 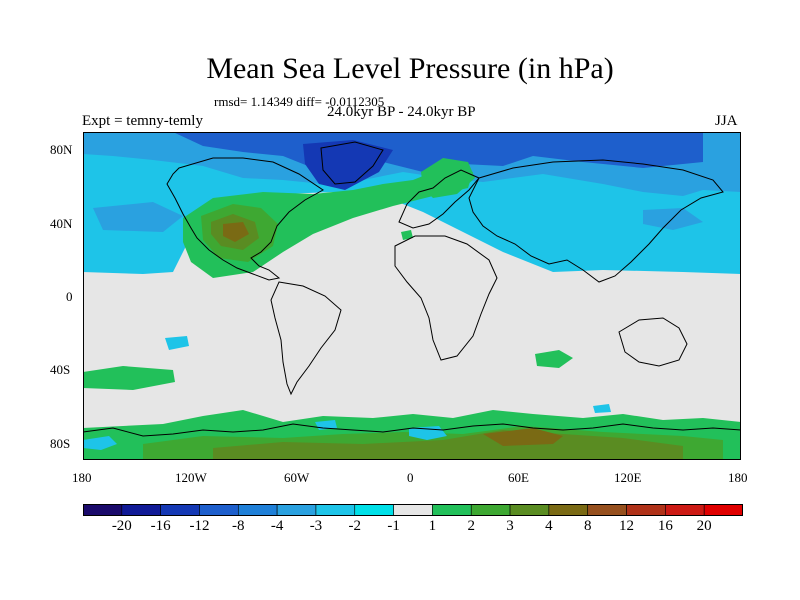 I want to click on colorbar-tick-label: -12, so click(x=199, y=526).